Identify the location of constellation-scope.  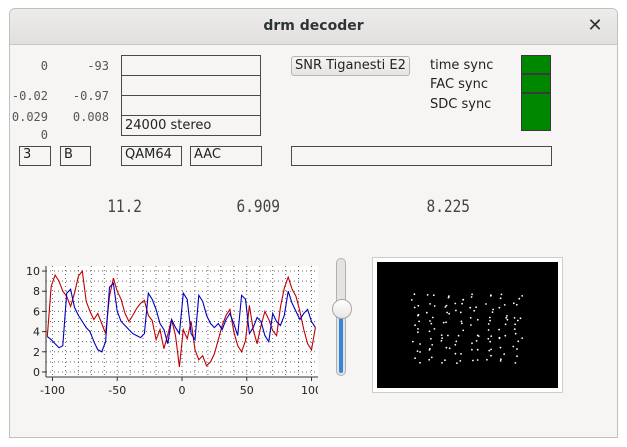
(467, 325).